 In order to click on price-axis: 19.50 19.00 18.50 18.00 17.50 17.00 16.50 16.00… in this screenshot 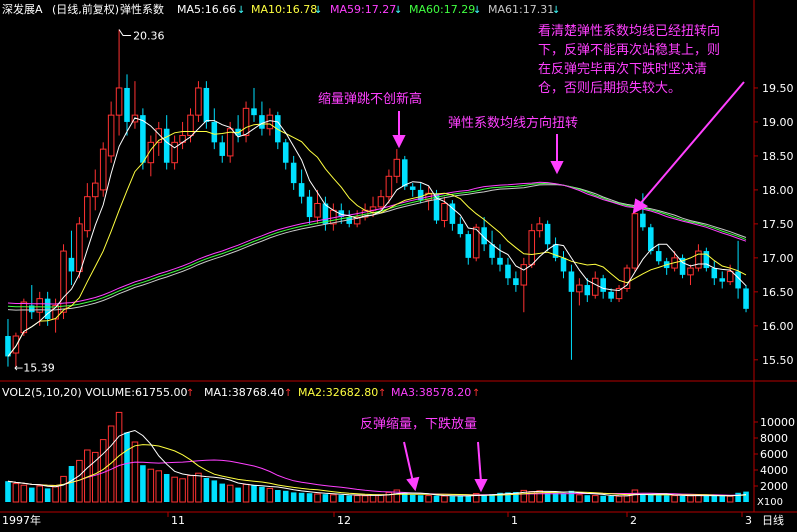, I will do `click(774, 224)`.